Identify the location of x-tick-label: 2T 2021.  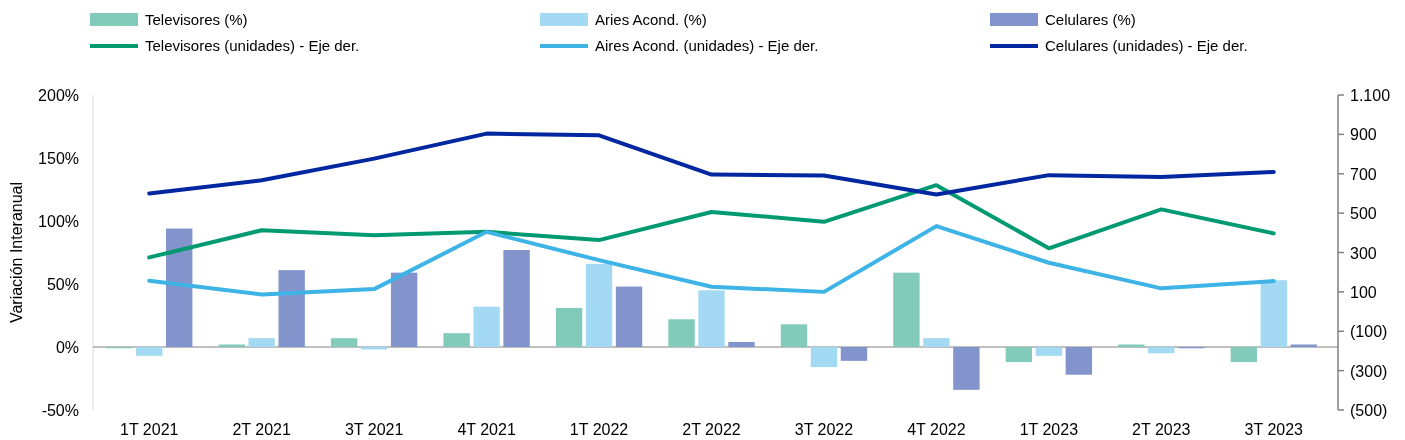
(261, 429).